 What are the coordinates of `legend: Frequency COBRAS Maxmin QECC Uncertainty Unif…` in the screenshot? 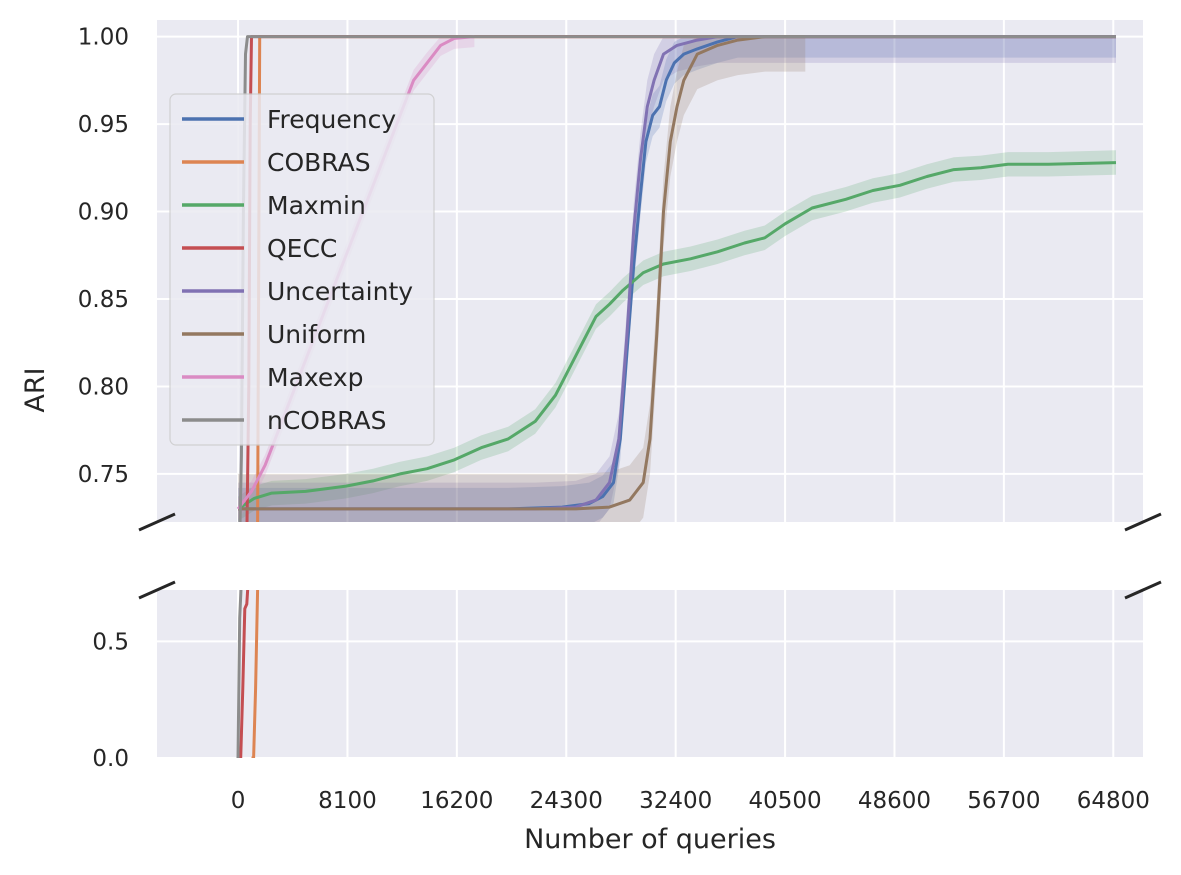 It's located at (302, 269).